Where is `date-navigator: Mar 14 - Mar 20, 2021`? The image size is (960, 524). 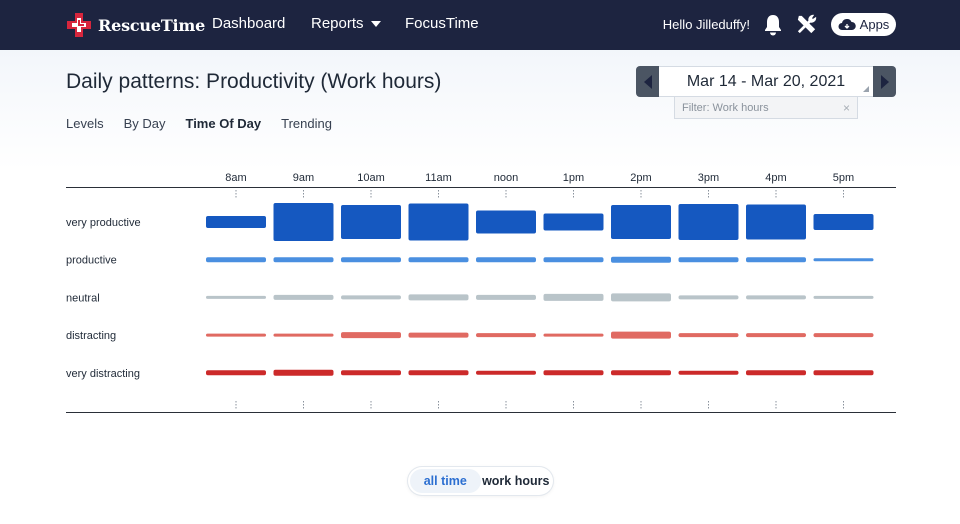 date-navigator: Mar 14 - Mar 20, 2021 is located at coordinates (766, 81).